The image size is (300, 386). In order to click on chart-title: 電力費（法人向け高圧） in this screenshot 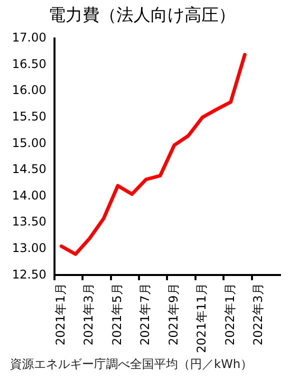, I will do `click(142, 16)`.